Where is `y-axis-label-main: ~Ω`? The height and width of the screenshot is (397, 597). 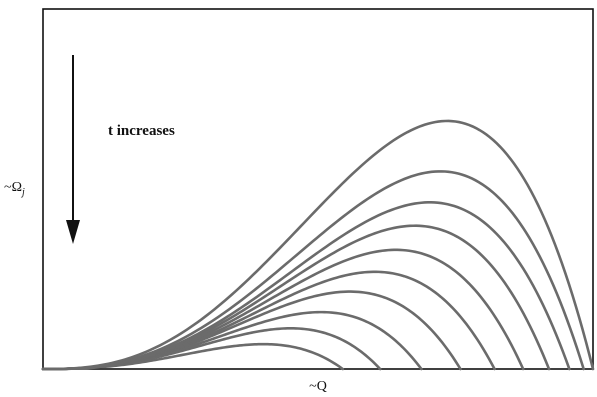
y-axis-label-main: ~Ω is located at coordinates (13, 187).